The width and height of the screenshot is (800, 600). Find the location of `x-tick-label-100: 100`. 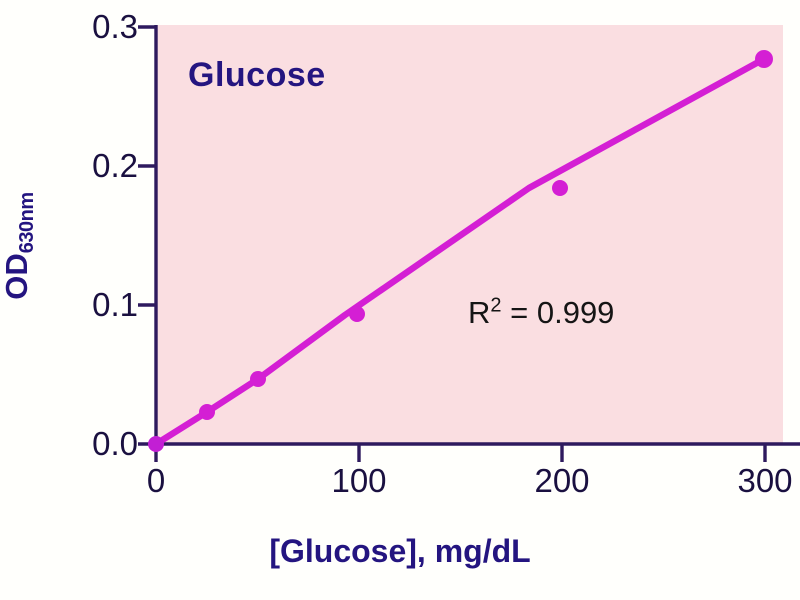

x-tick-label-100: 100 is located at coordinates (359, 480).